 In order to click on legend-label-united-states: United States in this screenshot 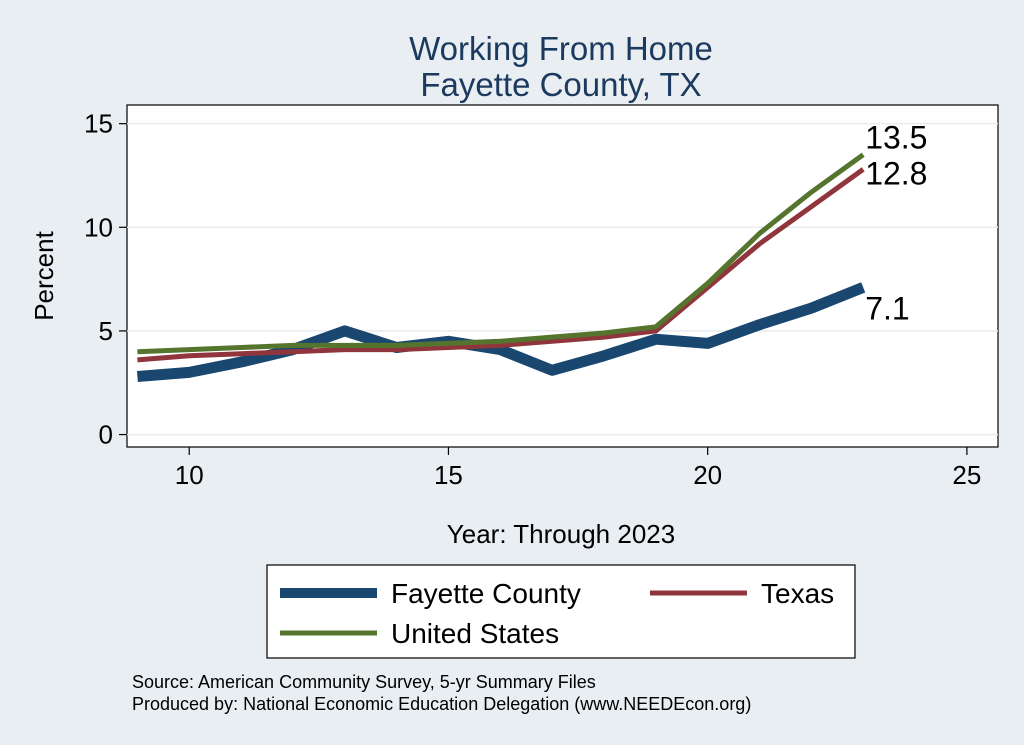, I will do `click(475, 633)`.